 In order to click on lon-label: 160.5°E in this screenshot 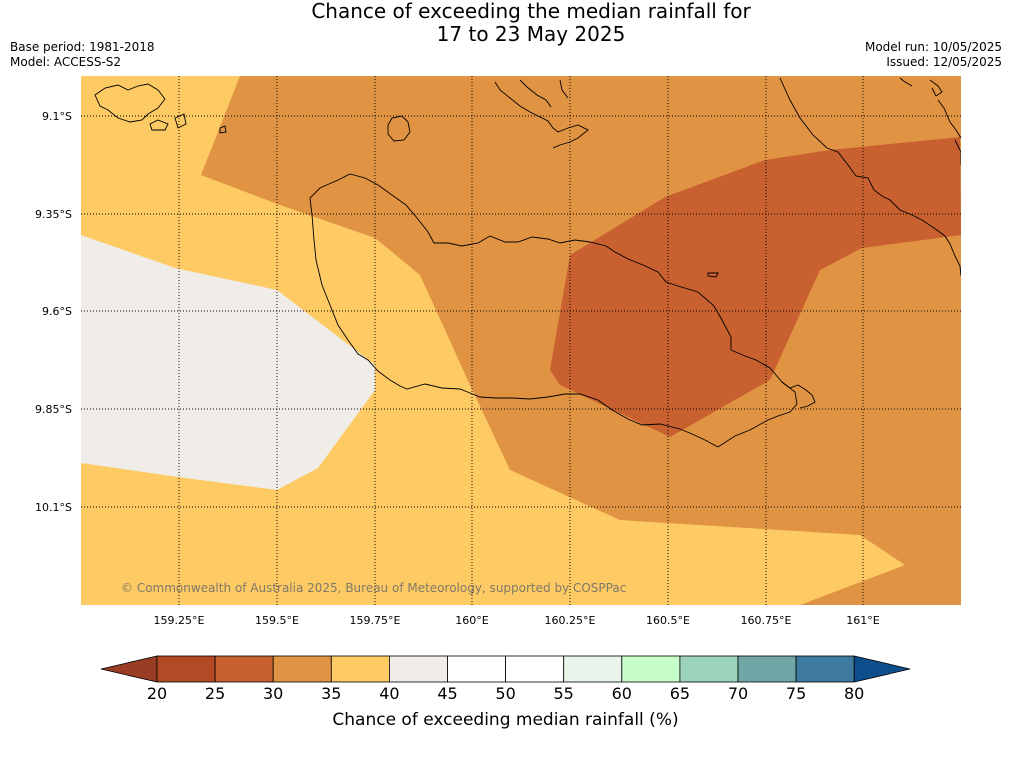, I will do `click(668, 620)`.